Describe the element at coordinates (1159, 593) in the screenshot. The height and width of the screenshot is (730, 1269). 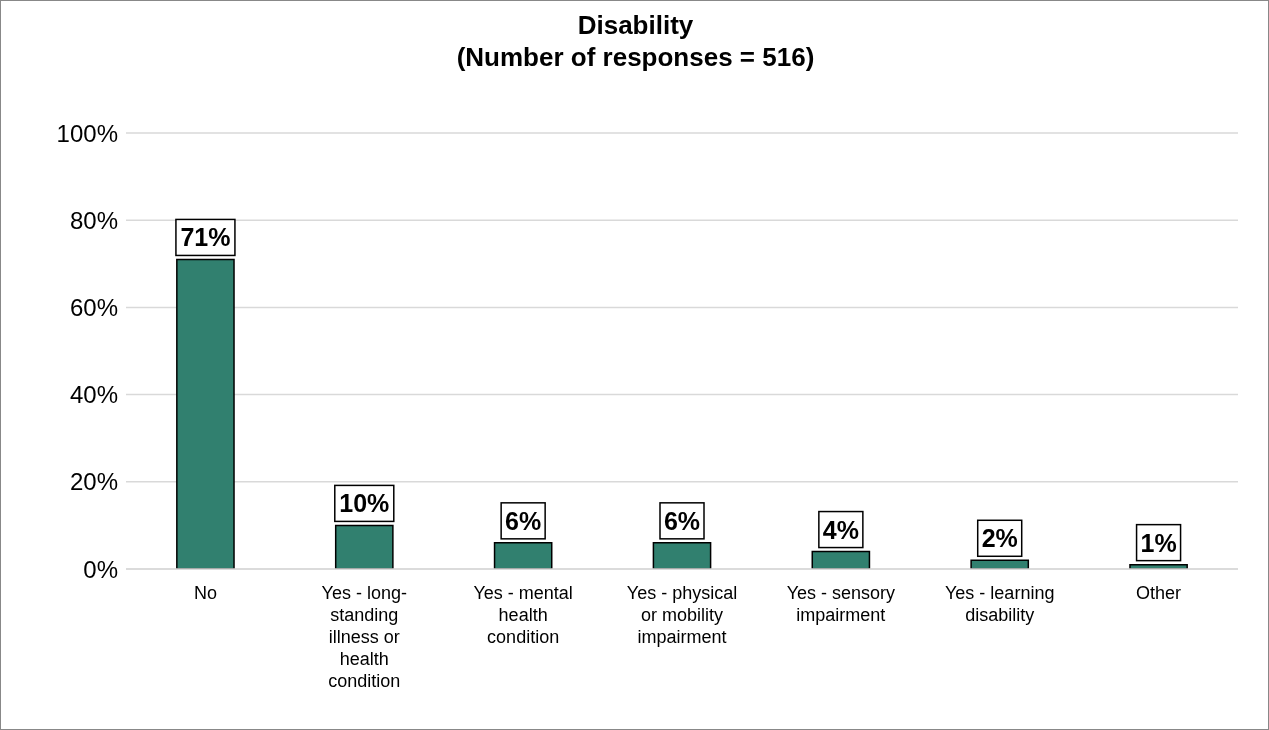
I see `x-tick-label: Other` at that location.